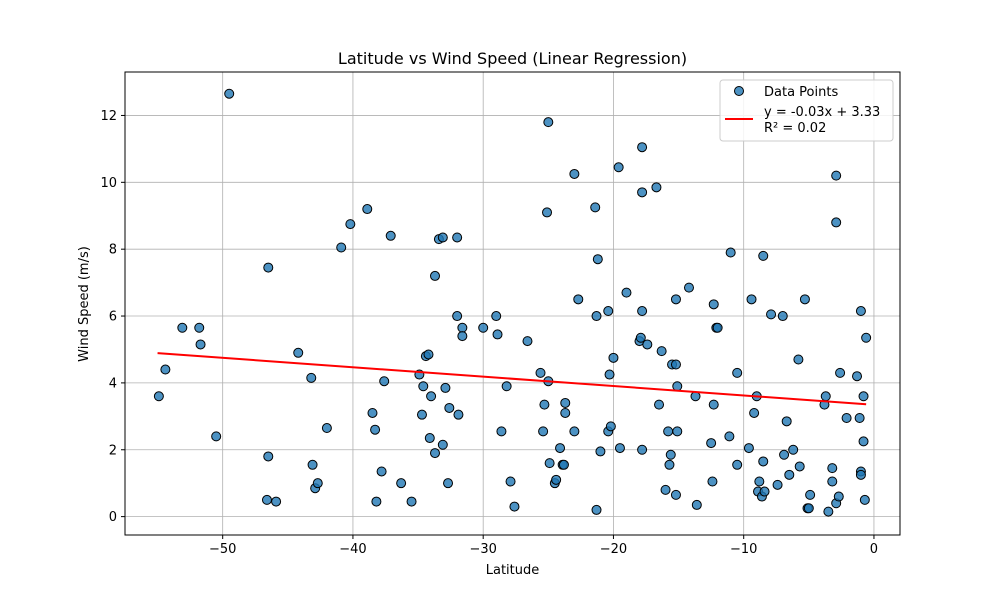 Image resolution: width=1000 pixels, height=604 pixels. Describe the element at coordinates (822, 112) in the screenshot. I see `legend-regression-line-text: y = -0.03x + 3.33` at that location.